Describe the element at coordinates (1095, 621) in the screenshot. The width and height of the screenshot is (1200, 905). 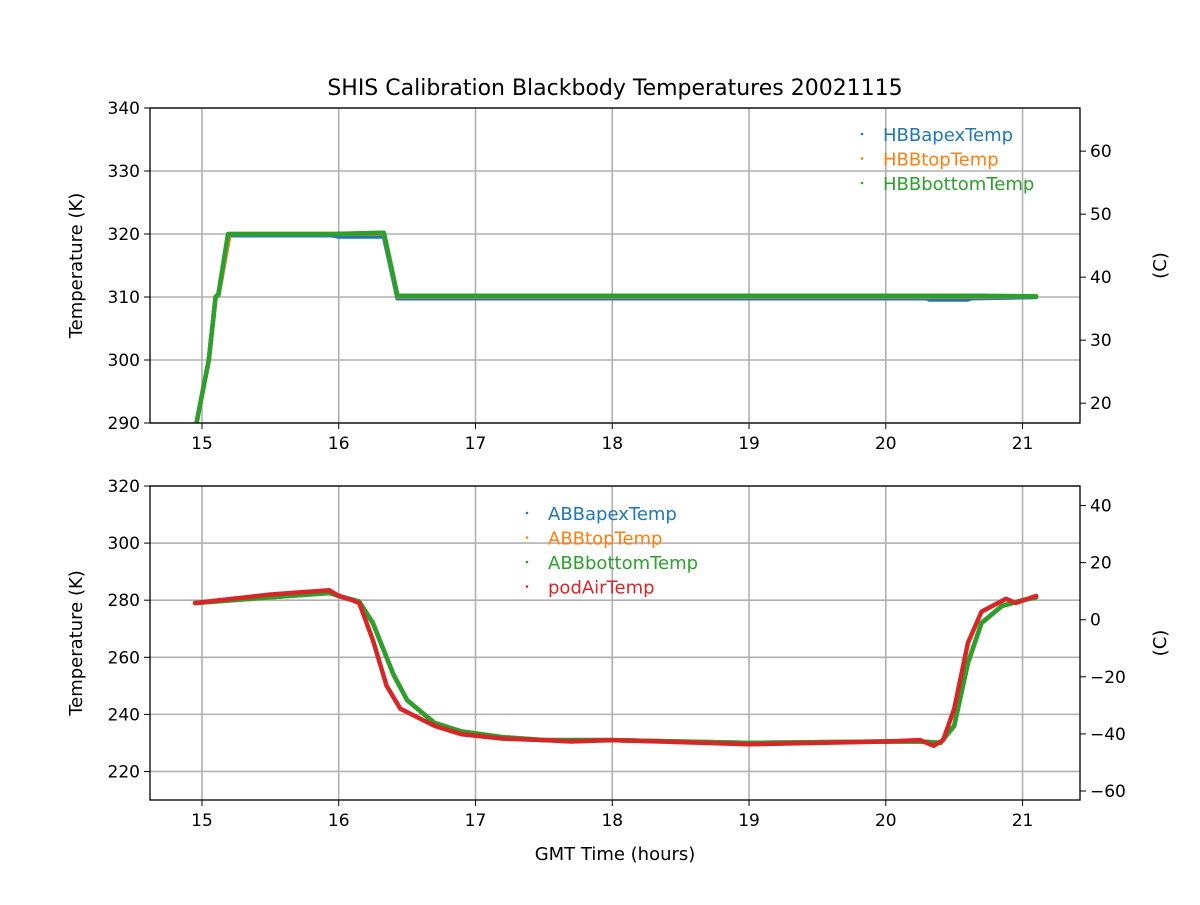
I see `y-right-tick-label: 0` at that location.